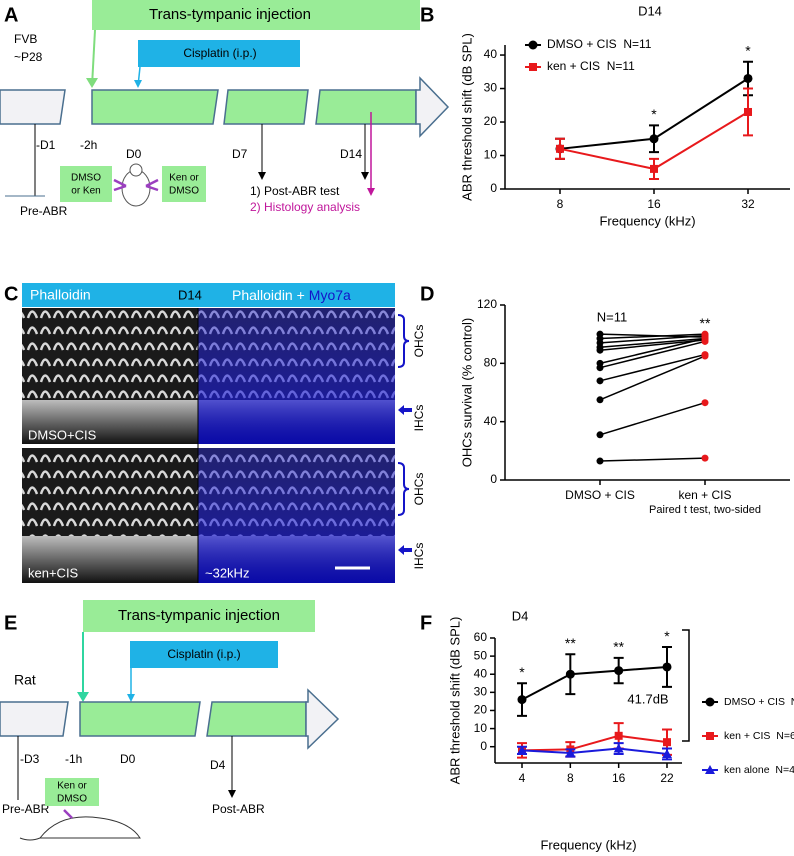 This screenshot has height=856, width=794. Describe the element at coordinates (322, 719) in the screenshot. I see `timeline-arrow` at that location.